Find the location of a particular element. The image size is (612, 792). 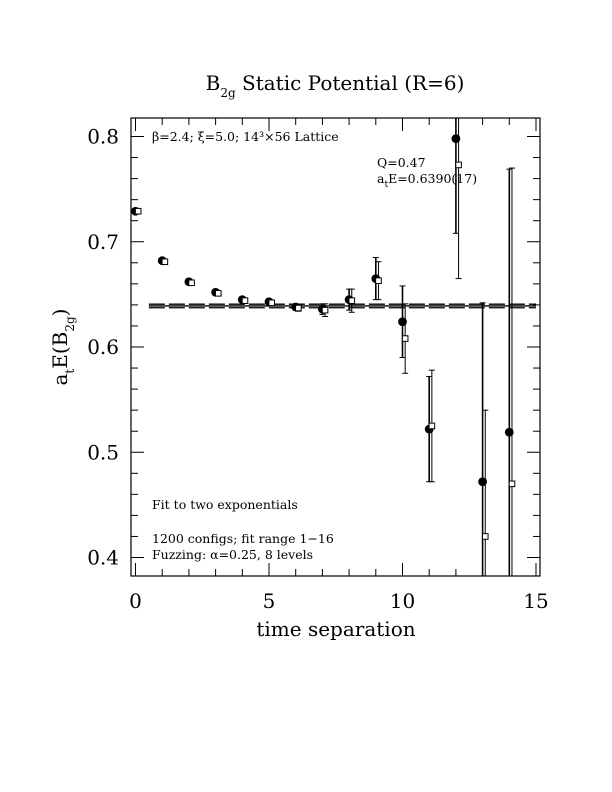

fuzzing-annotation: Fuzzing: α=0.25, 8 levels is located at coordinates (232, 554).